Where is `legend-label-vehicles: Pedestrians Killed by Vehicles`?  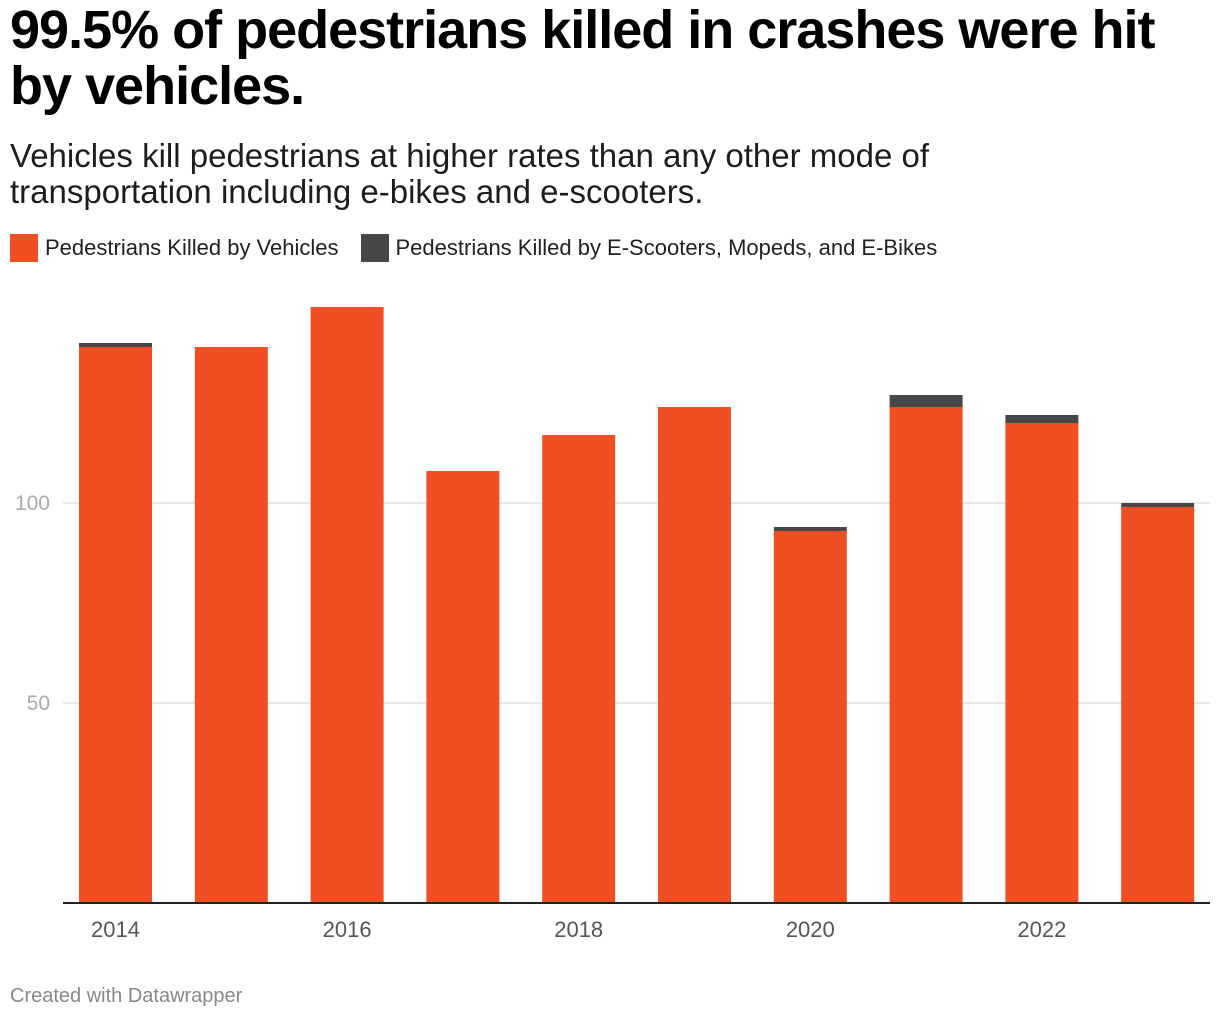
legend-label-vehicles: Pedestrians Killed by Vehicles is located at coordinates (192, 247).